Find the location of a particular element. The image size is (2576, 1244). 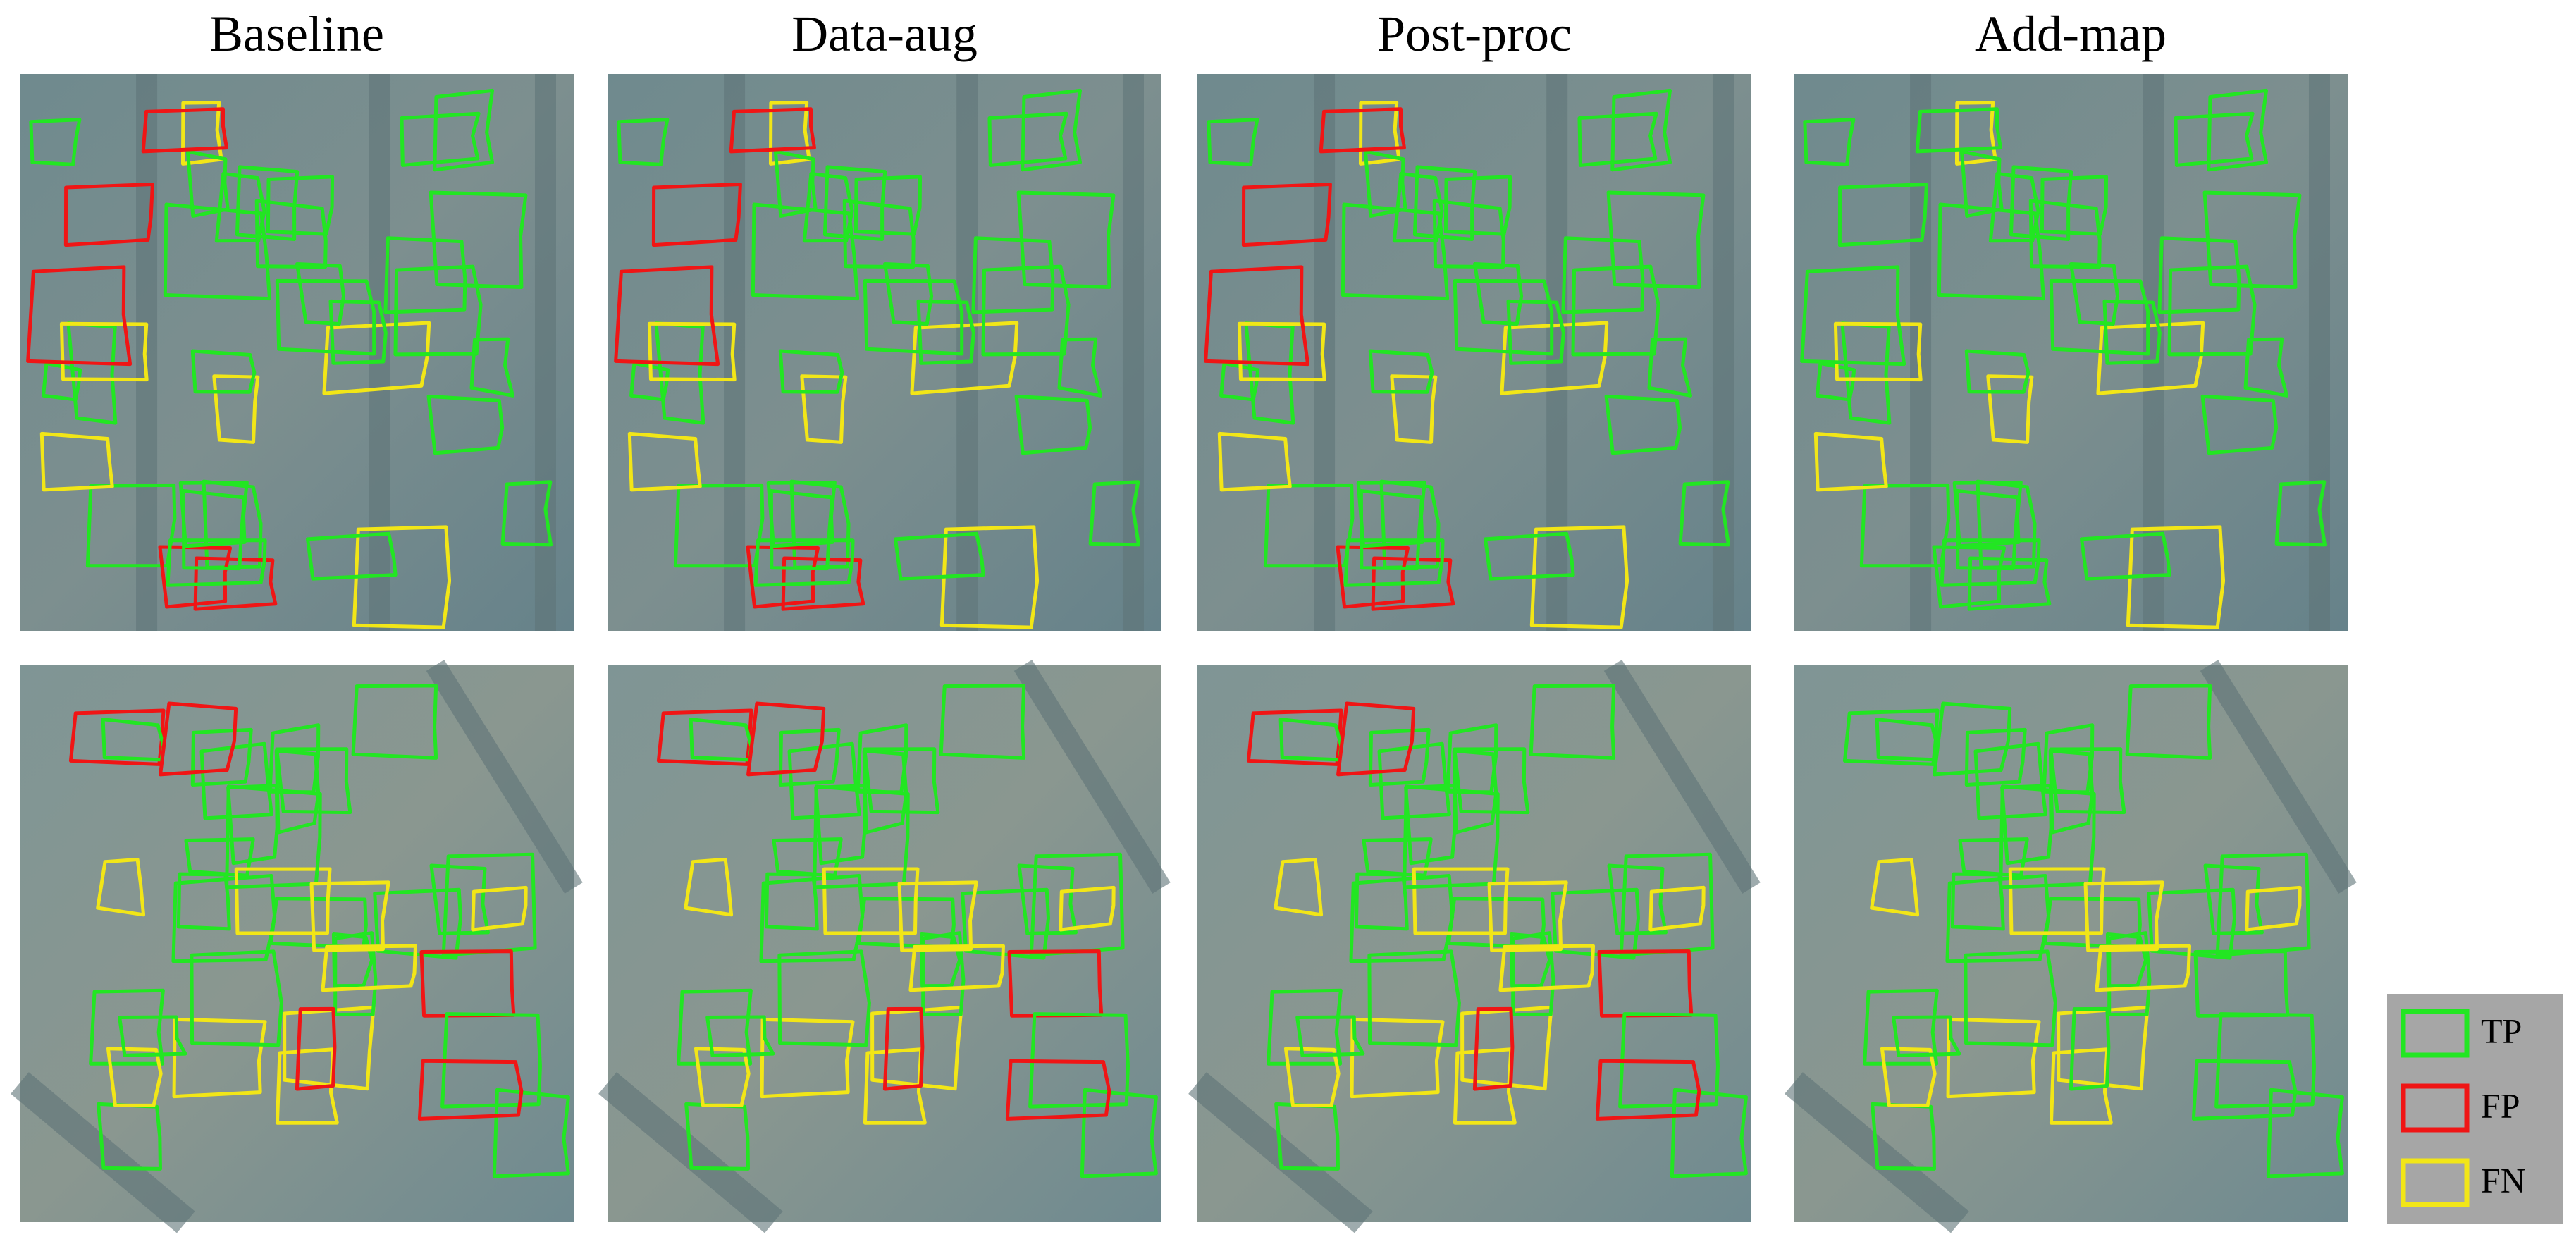

legend-swatch is located at coordinates (2435, 1182).